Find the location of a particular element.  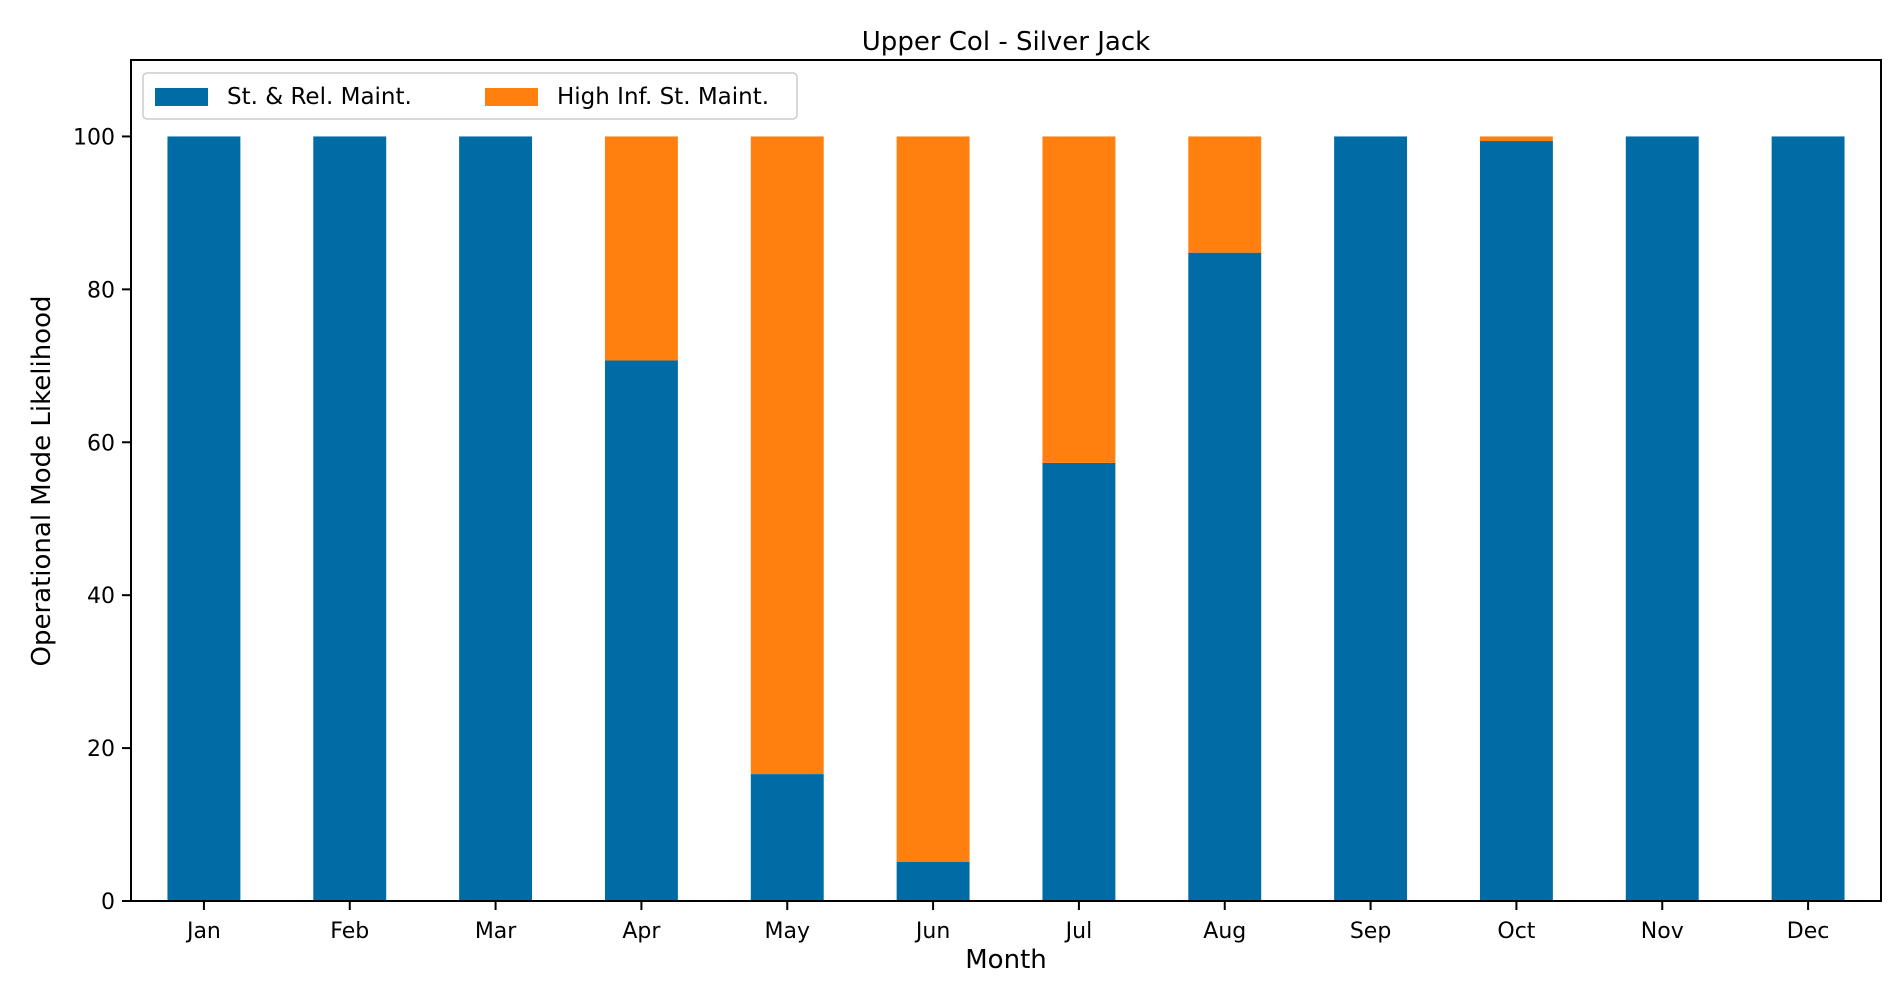

x-tick-label: Jul is located at coordinates (1078, 931).